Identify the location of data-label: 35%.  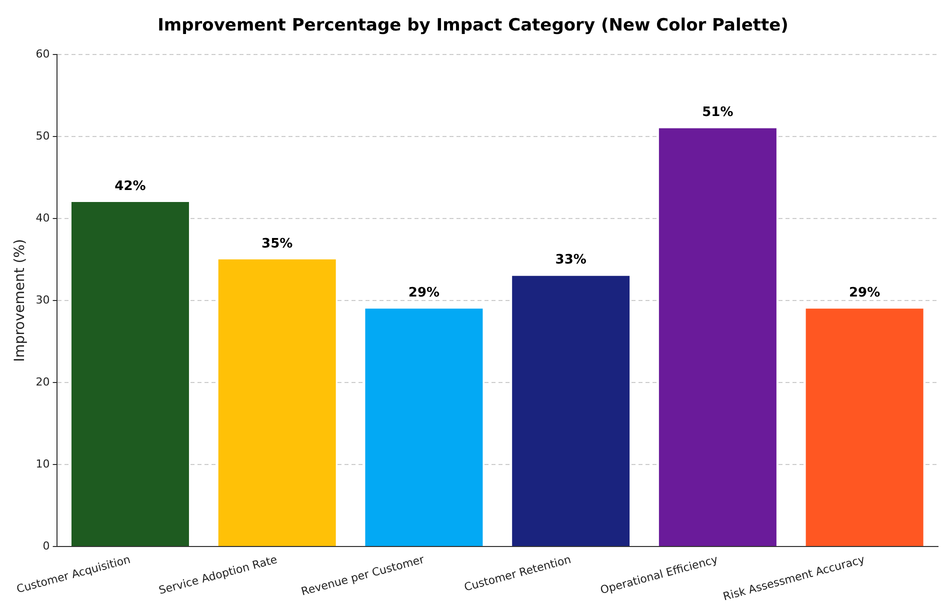
(277, 244).